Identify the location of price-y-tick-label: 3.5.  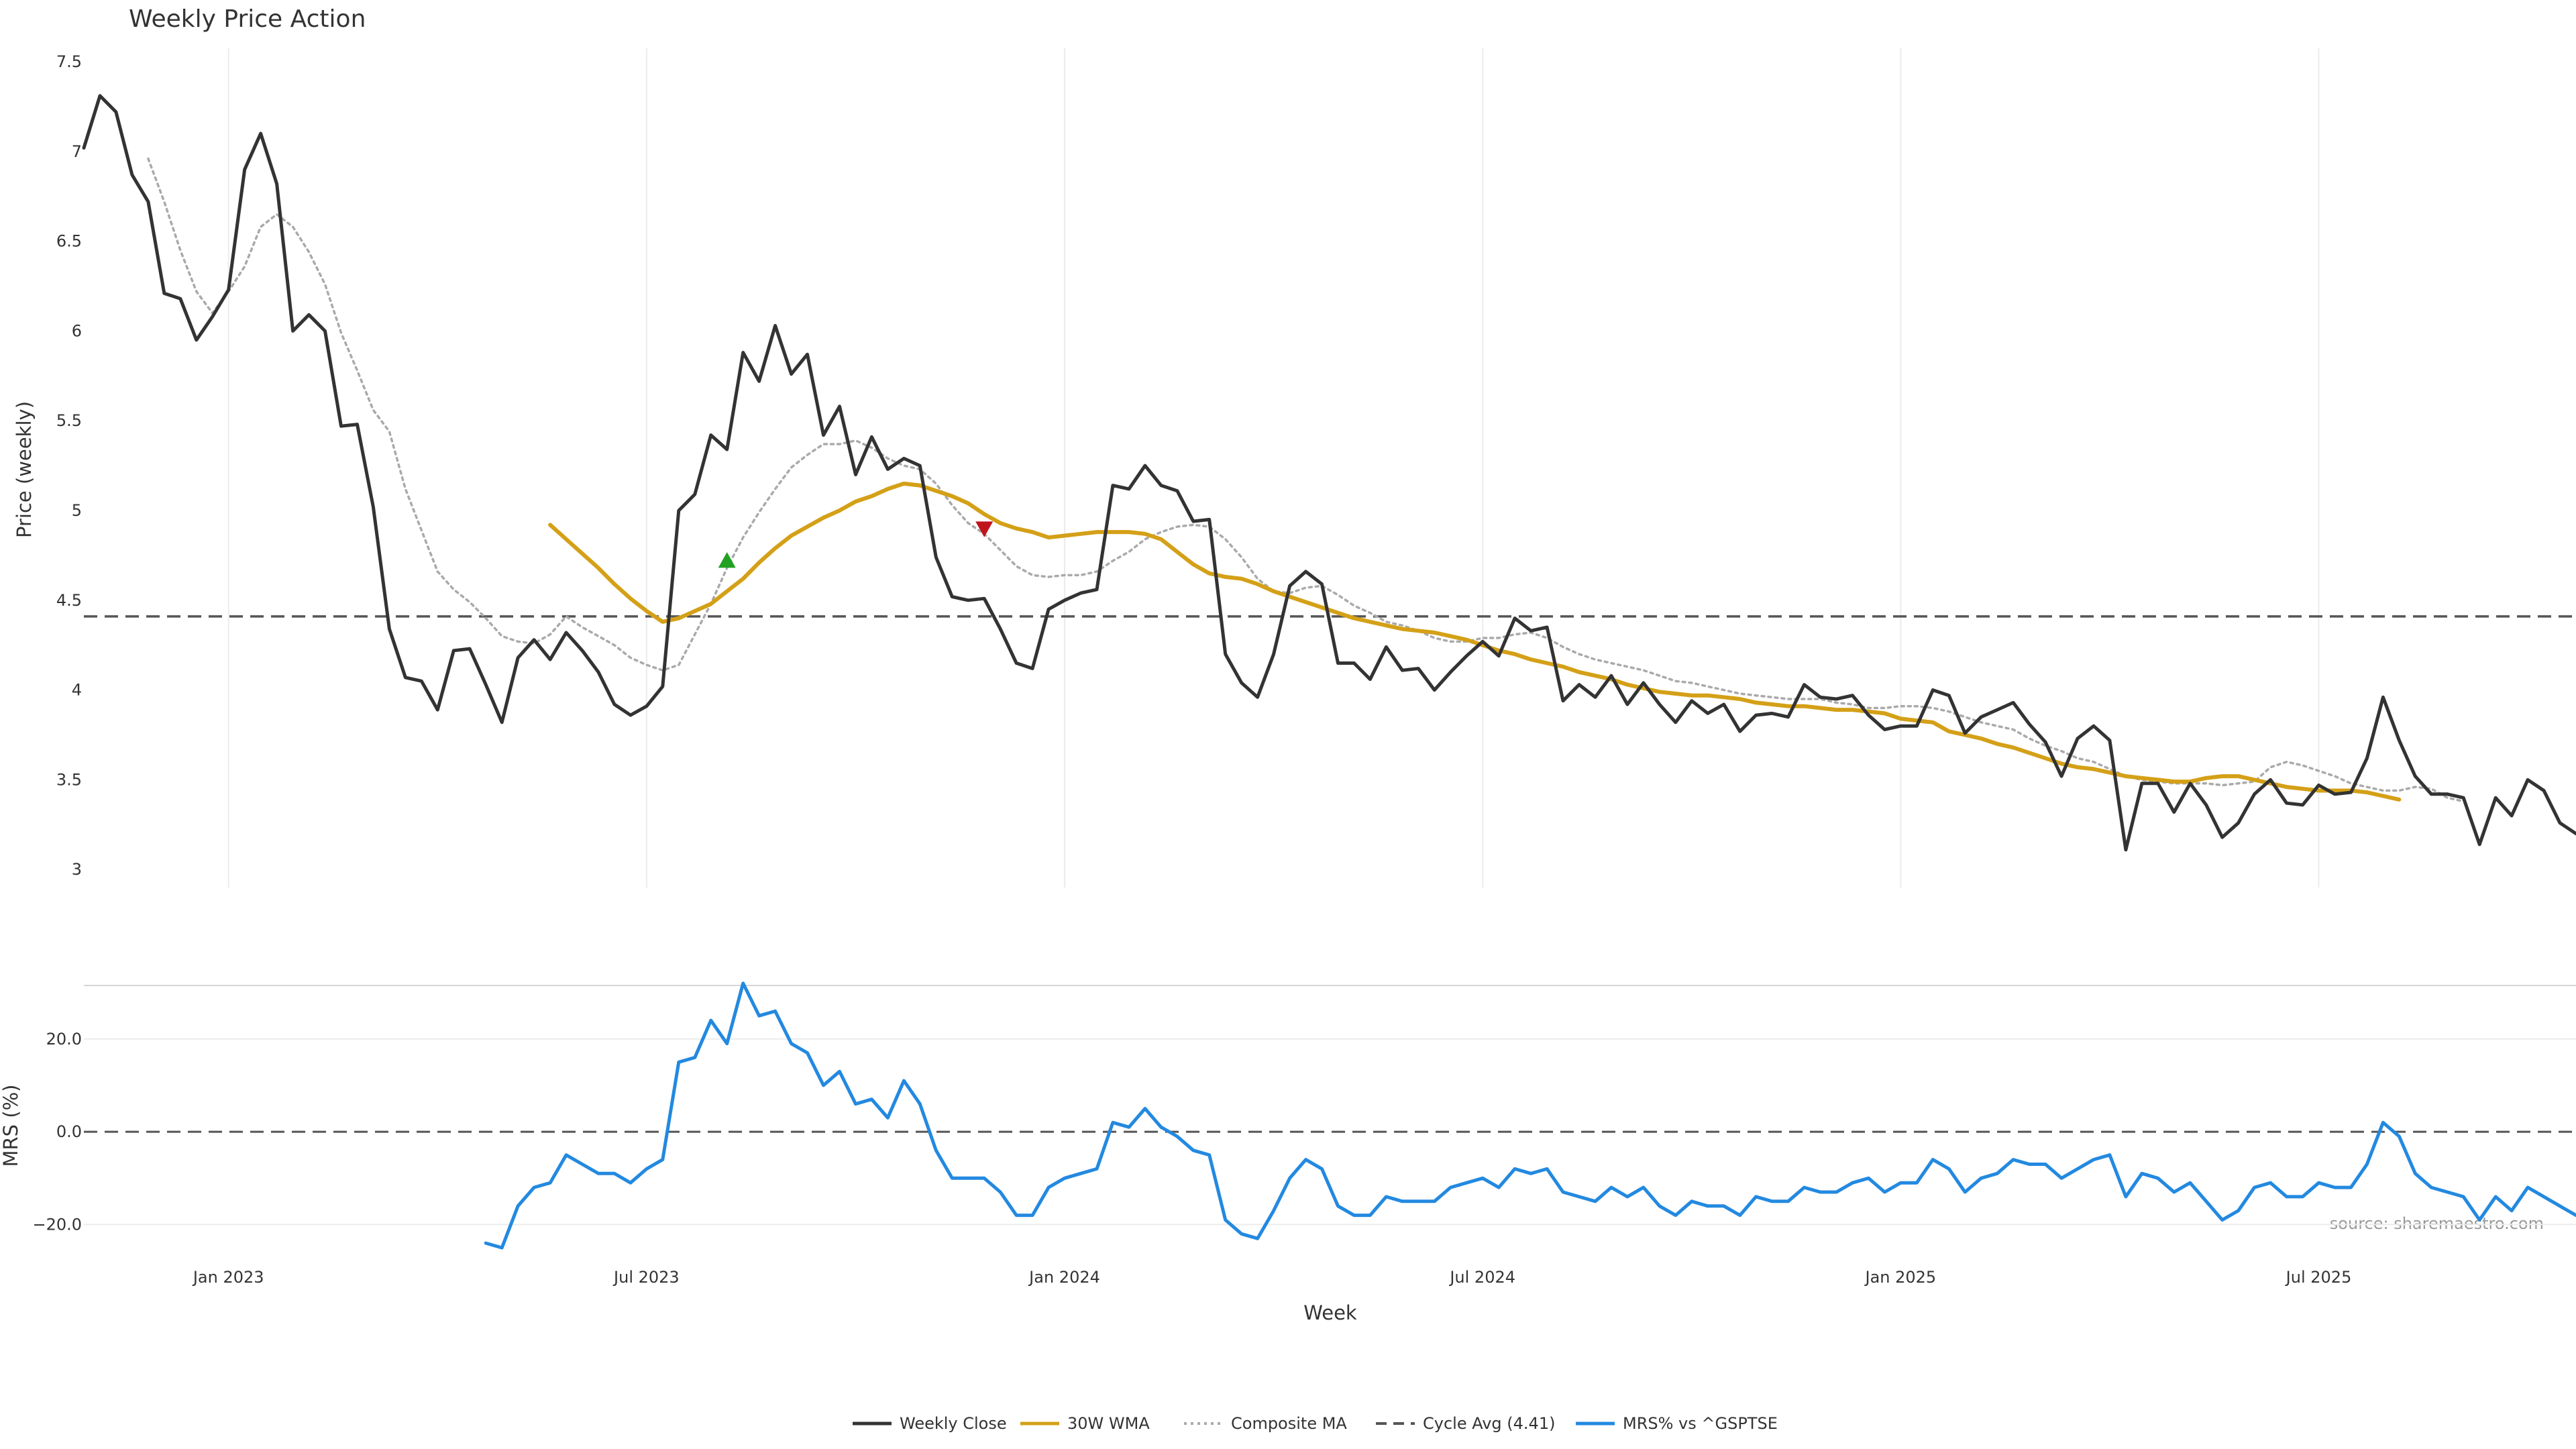
(69, 779).